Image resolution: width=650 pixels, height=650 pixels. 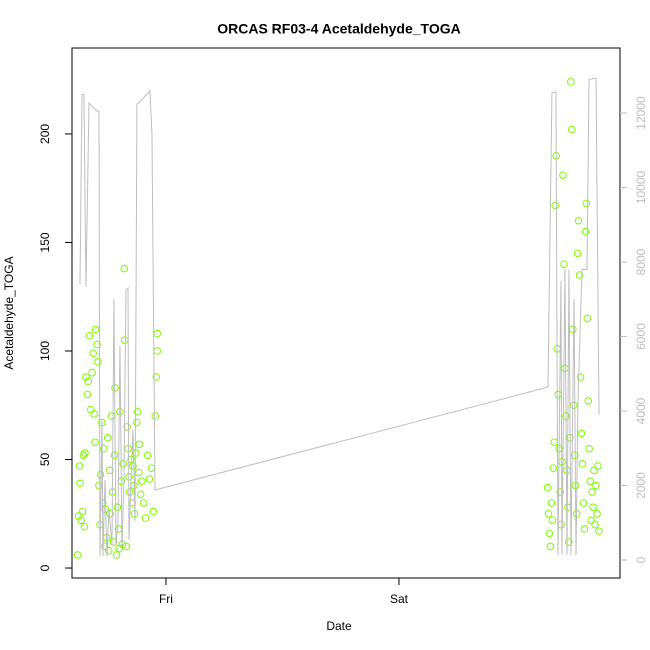 What do you see at coordinates (339, 626) in the screenshot?
I see `x-axis-label: Date` at bounding box center [339, 626].